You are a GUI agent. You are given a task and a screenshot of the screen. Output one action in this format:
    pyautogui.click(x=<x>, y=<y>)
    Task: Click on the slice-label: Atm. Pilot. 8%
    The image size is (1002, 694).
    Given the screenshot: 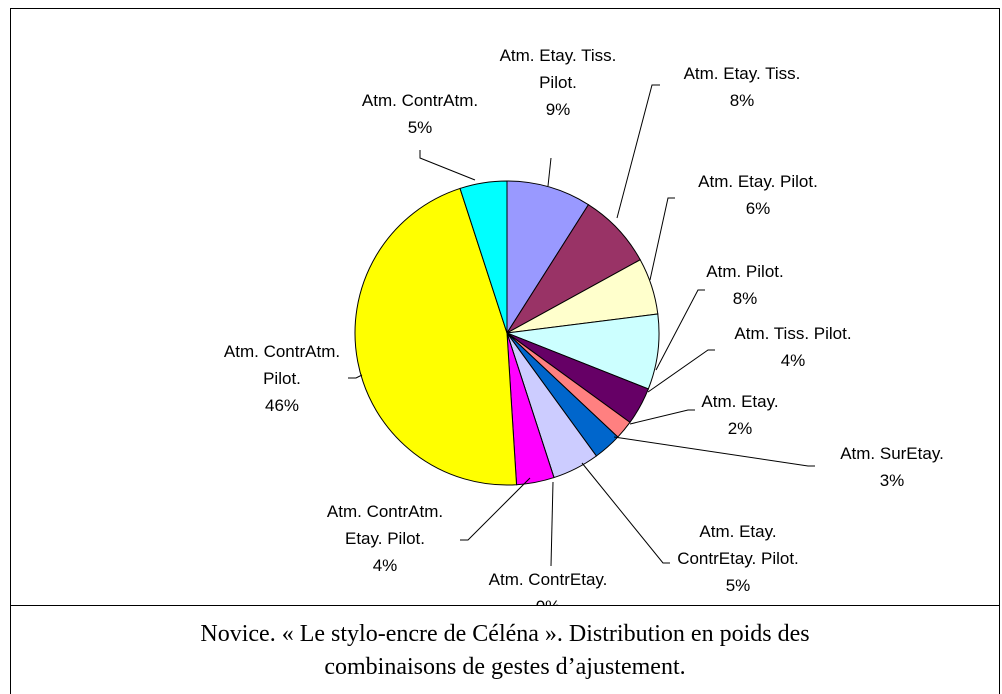 What is the action you would take?
    pyautogui.click(x=745, y=285)
    